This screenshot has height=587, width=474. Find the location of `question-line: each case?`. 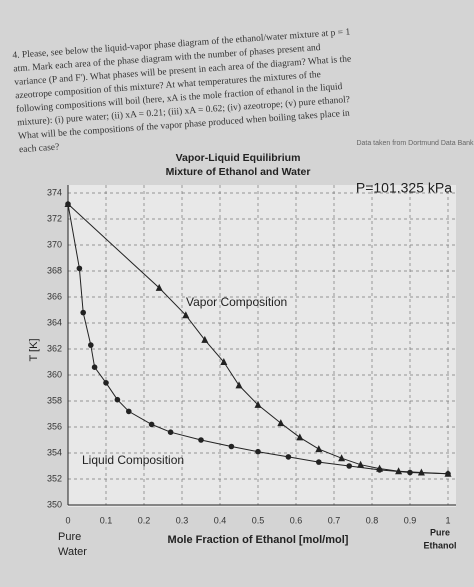

question-line: each case? is located at coordinates (39, 148).